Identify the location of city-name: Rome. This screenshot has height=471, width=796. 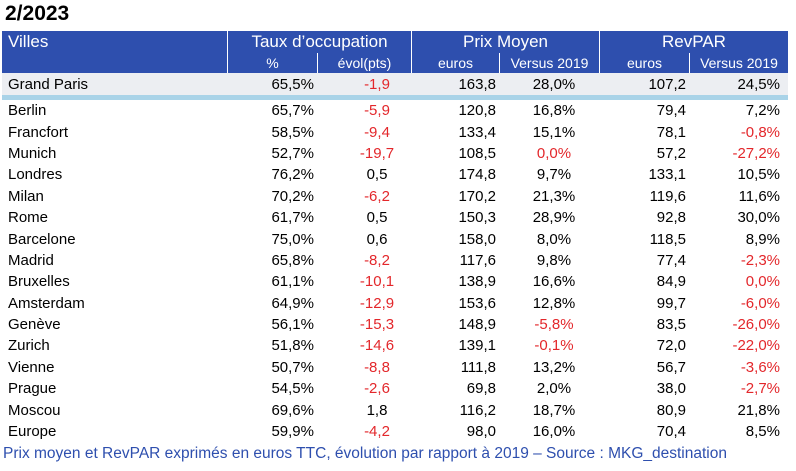
(28, 218).